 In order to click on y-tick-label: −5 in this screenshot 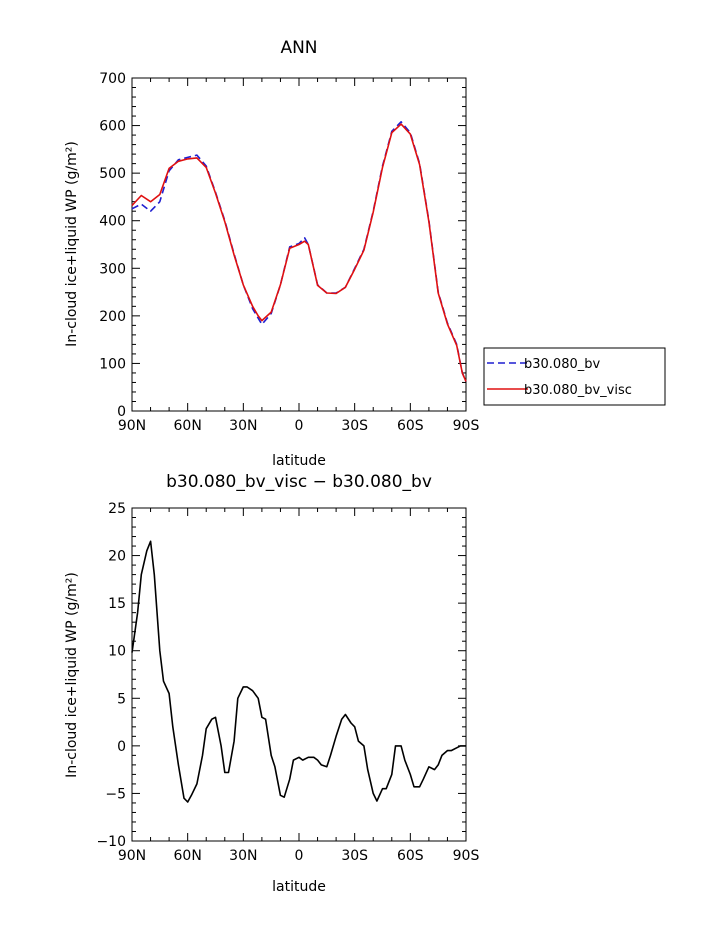, I will do `click(115, 794)`.